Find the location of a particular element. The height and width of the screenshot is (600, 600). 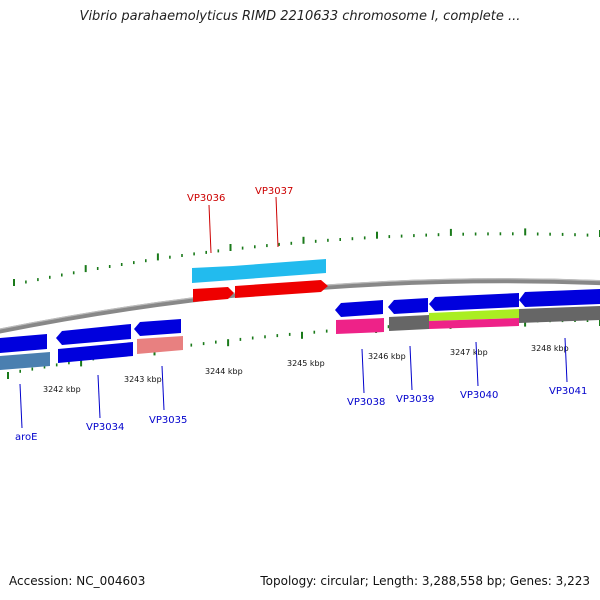

feature-VP3040-annotation-top is located at coordinates (474, 315).